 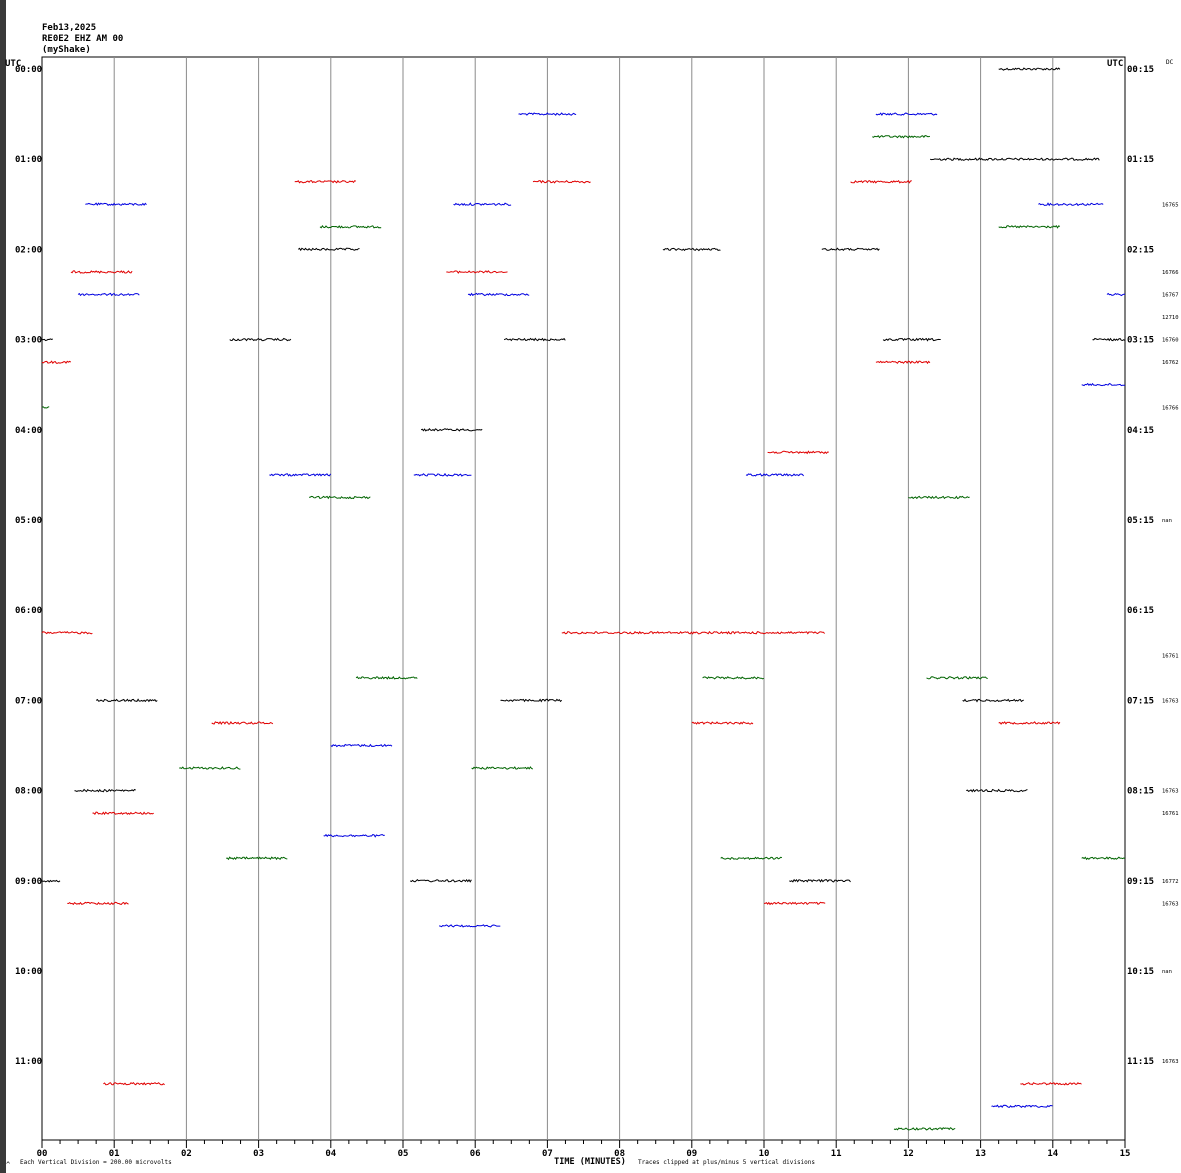 What do you see at coordinates (1140, 701) in the screenshot?
I see `right-time-label: 07:15` at bounding box center [1140, 701].